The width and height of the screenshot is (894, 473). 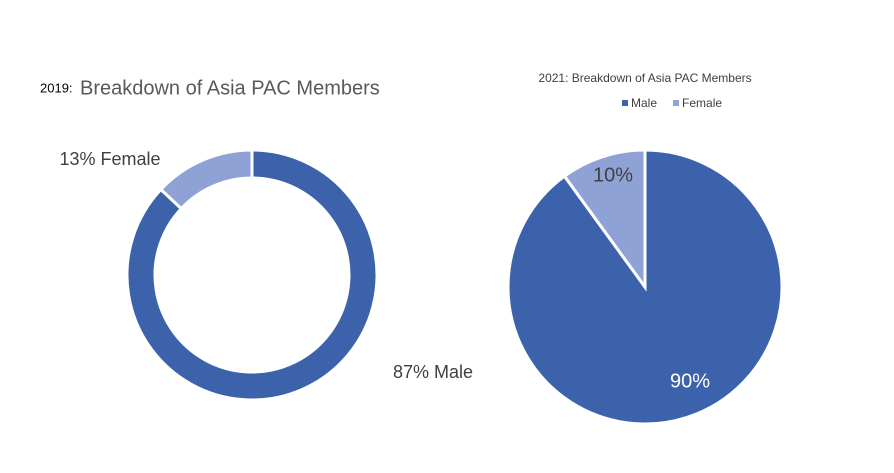 I want to click on legend-label: Female, so click(x=702, y=103).